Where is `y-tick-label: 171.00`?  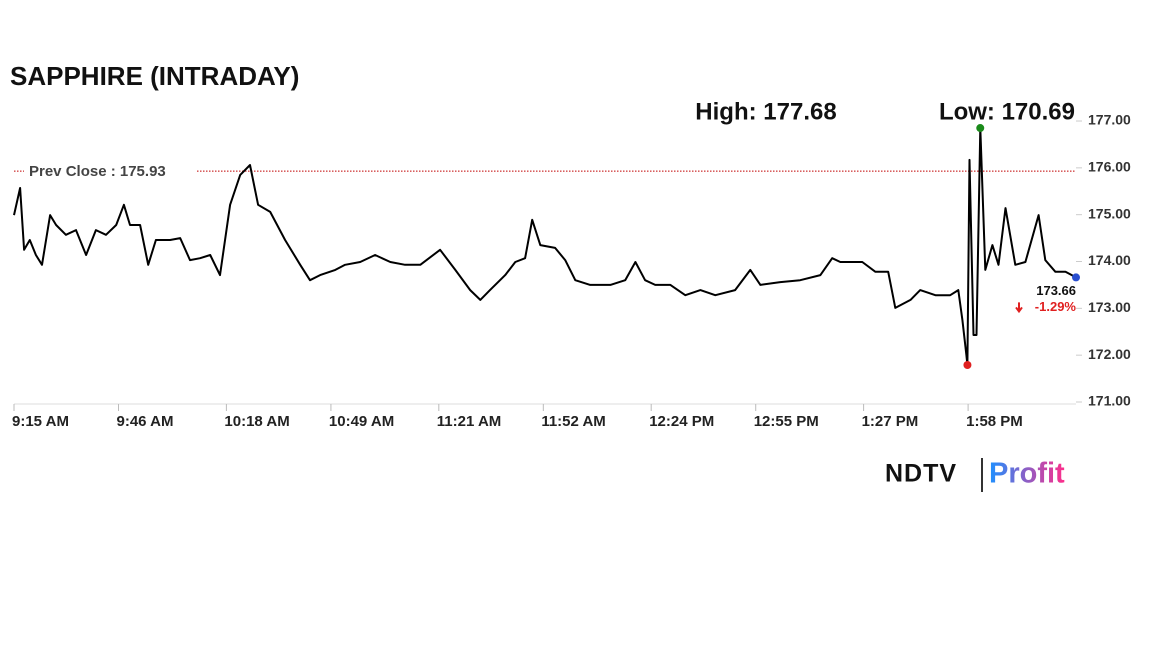 y-tick-label: 171.00 is located at coordinates (1109, 401).